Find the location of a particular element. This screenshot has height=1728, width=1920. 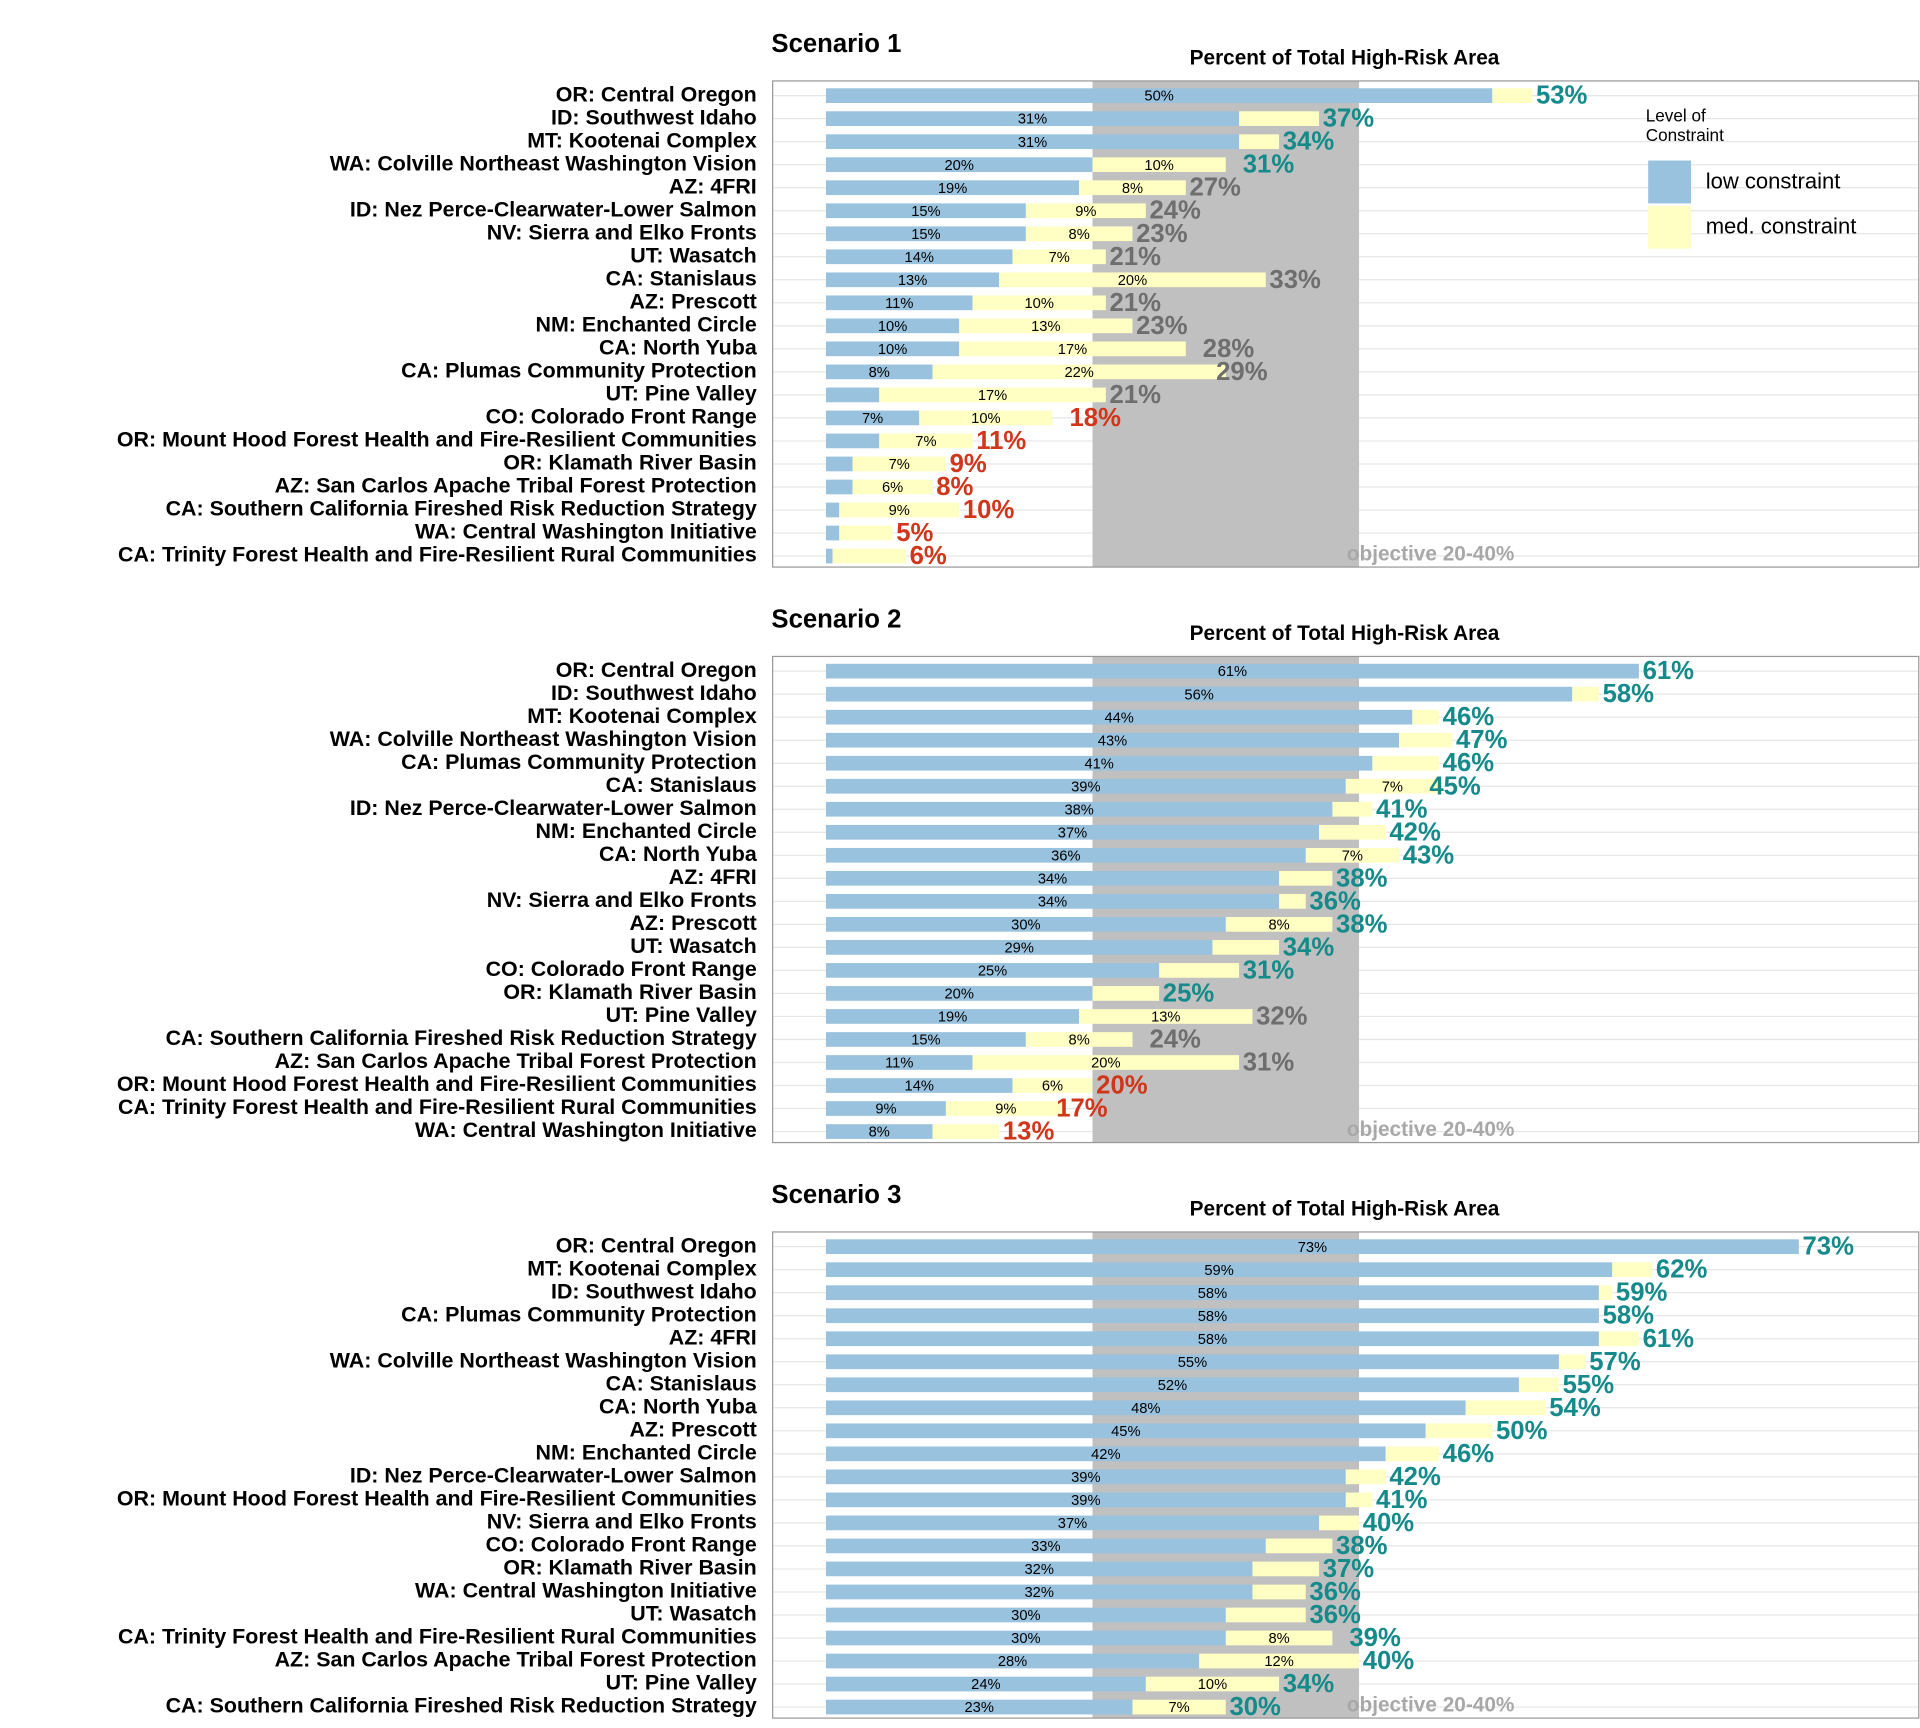

category-label: OR: Klamath River Basin is located at coordinates (629, 463).